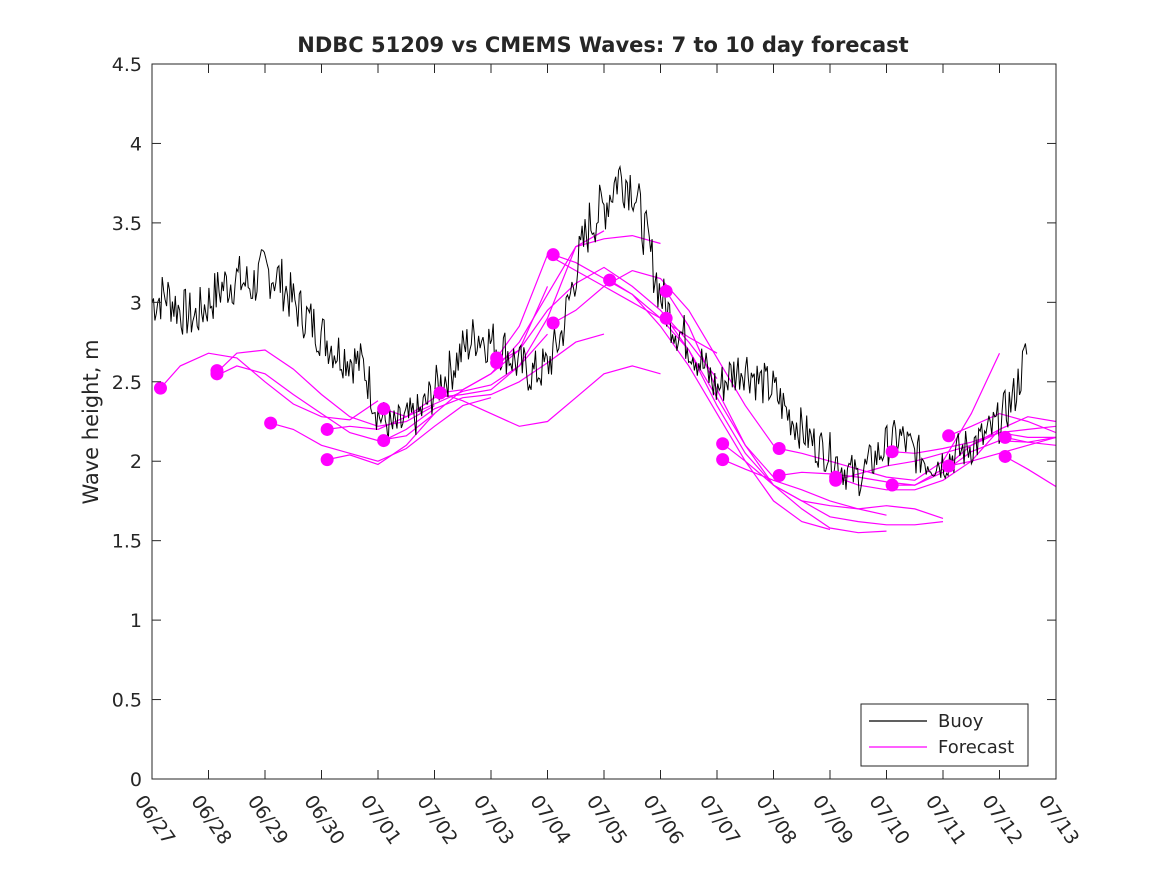 Image resolution: width=1167 pixels, height=875 pixels. Describe the element at coordinates (945, 819) in the screenshot. I see `x-tick-label-14: 07/11` at that location.